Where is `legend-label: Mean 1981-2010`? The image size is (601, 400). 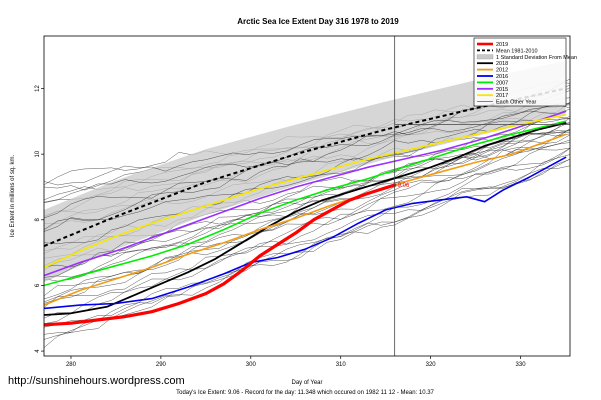
legend-label: Mean 1981-2010 is located at coordinates (517, 51).